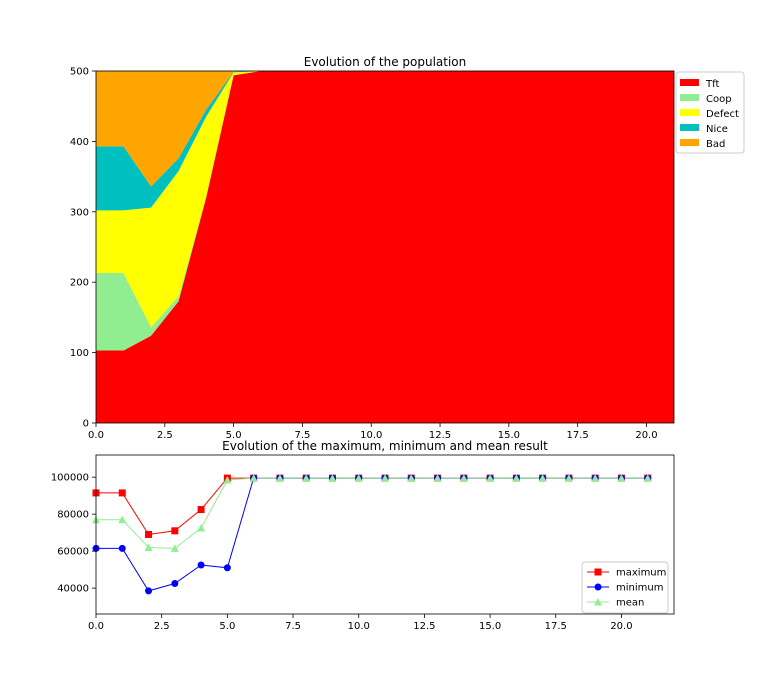 This screenshot has width=781, height=694. I want to click on population-x-ticks: 0.0 2.5 5.0 7.5 10.0 12.5 15.0 17.5 20.0, so click(373, 432).